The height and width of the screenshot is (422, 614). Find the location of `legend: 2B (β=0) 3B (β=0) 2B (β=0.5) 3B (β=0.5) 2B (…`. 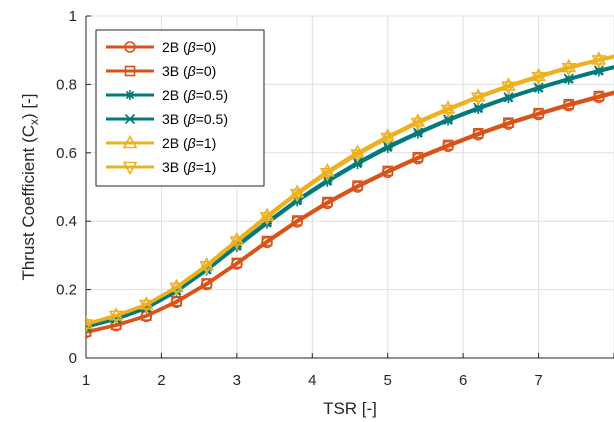

legend: 2B (β=0) 3B (β=0) 2B (β=0.5) 3B (β=0.5) 2B (… is located at coordinates (180, 108).